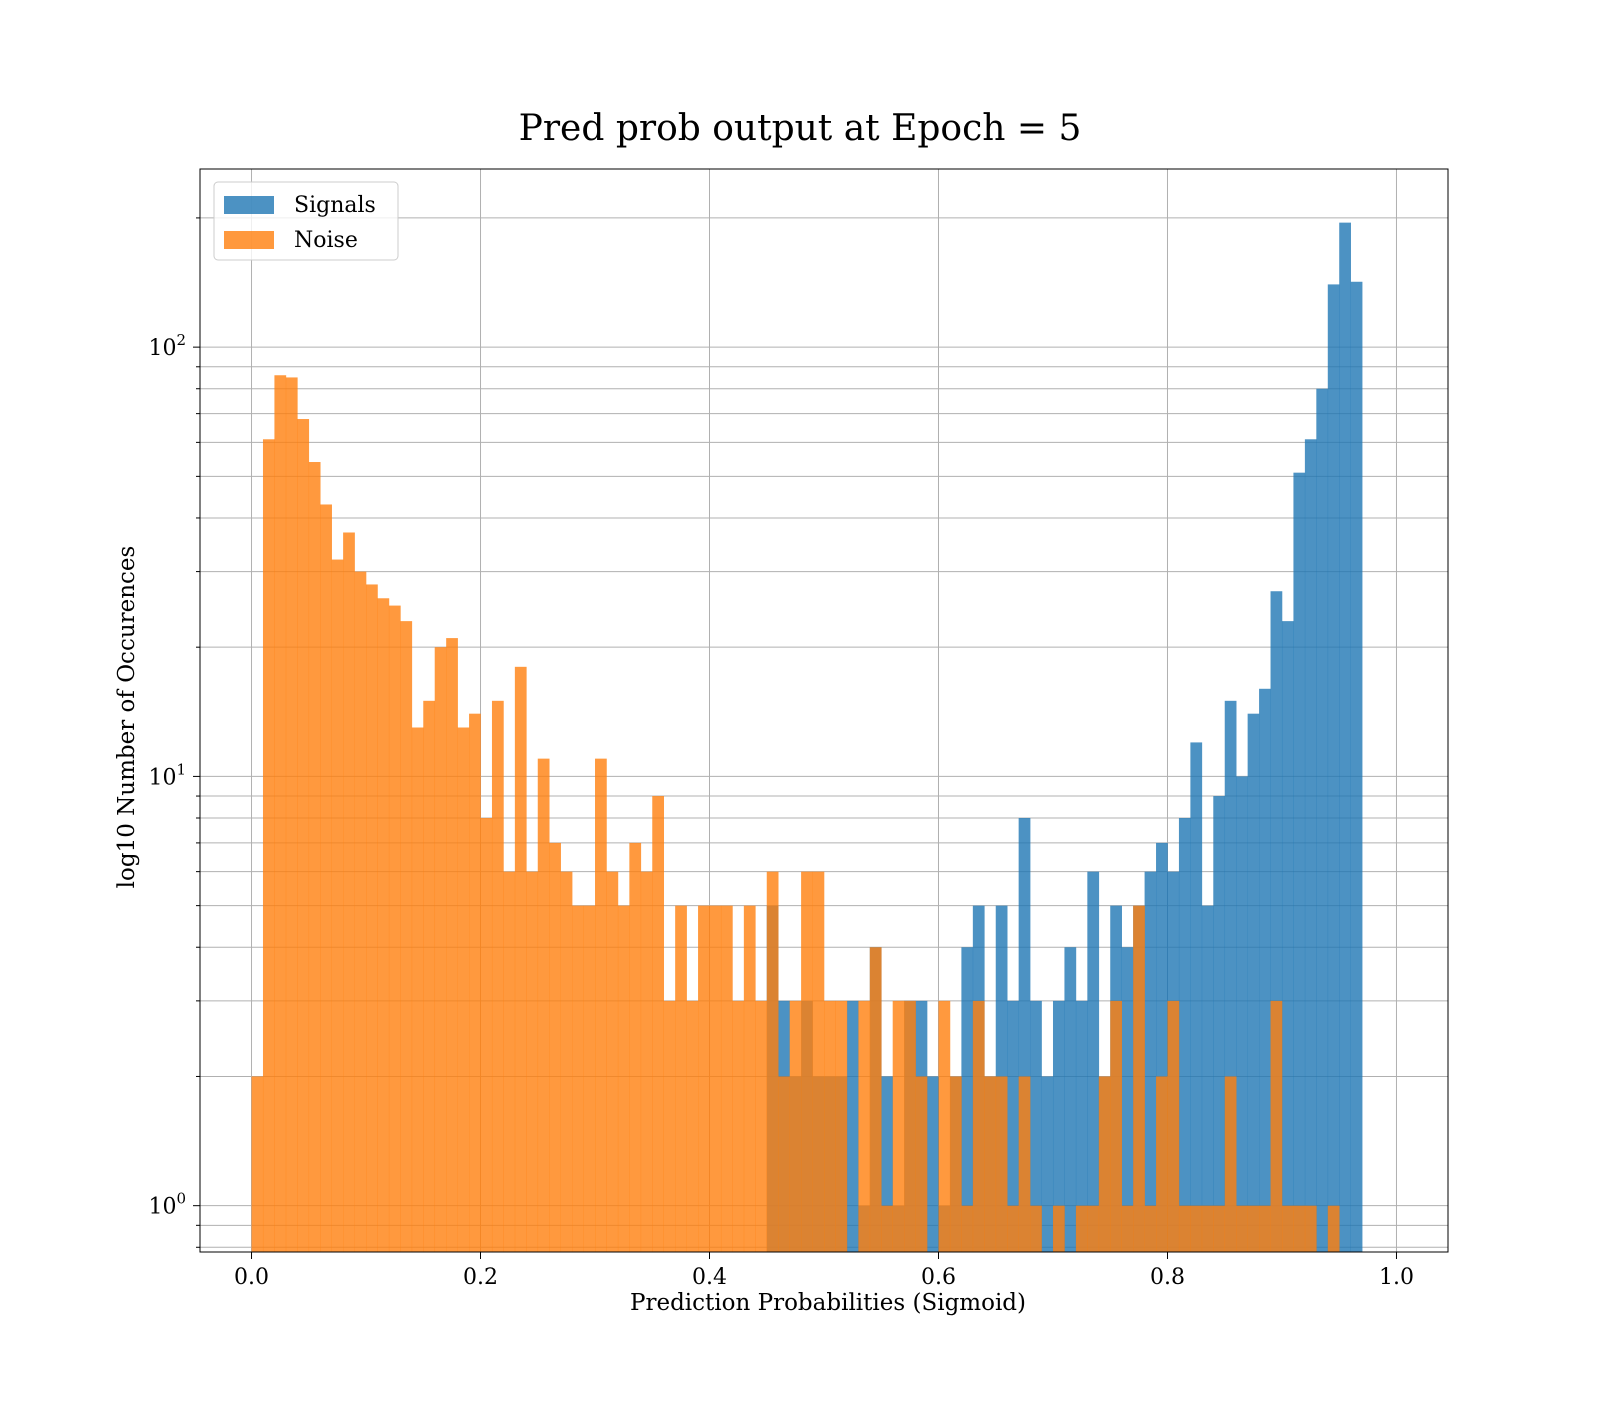 The width and height of the screenshot is (1600, 1404). What do you see at coordinates (480, 1277) in the screenshot?
I see `x-tick-label: 0.2` at bounding box center [480, 1277].